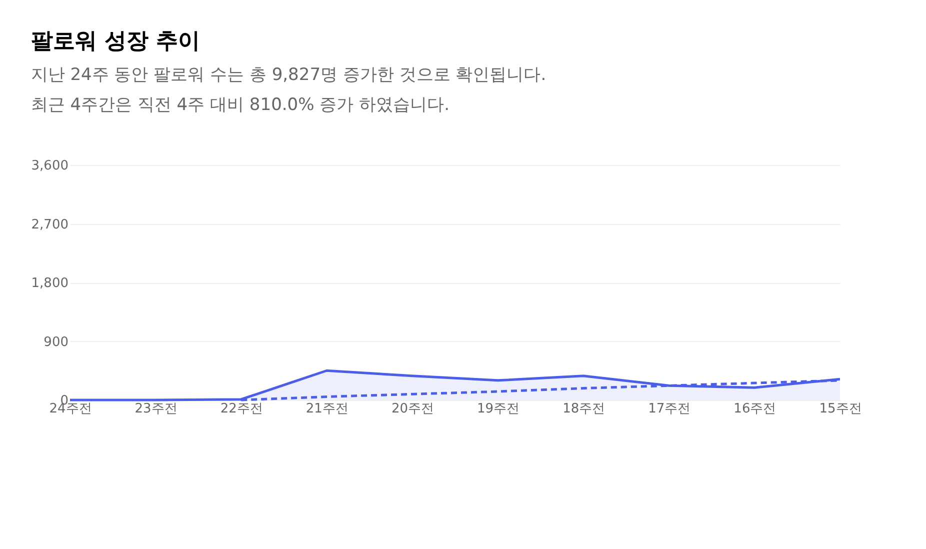 The height and width of the screenshot is (549, 926). Describe the element at coordinates (56, 342) in the screenshot. I see `y-tick-label: 900` at that location.